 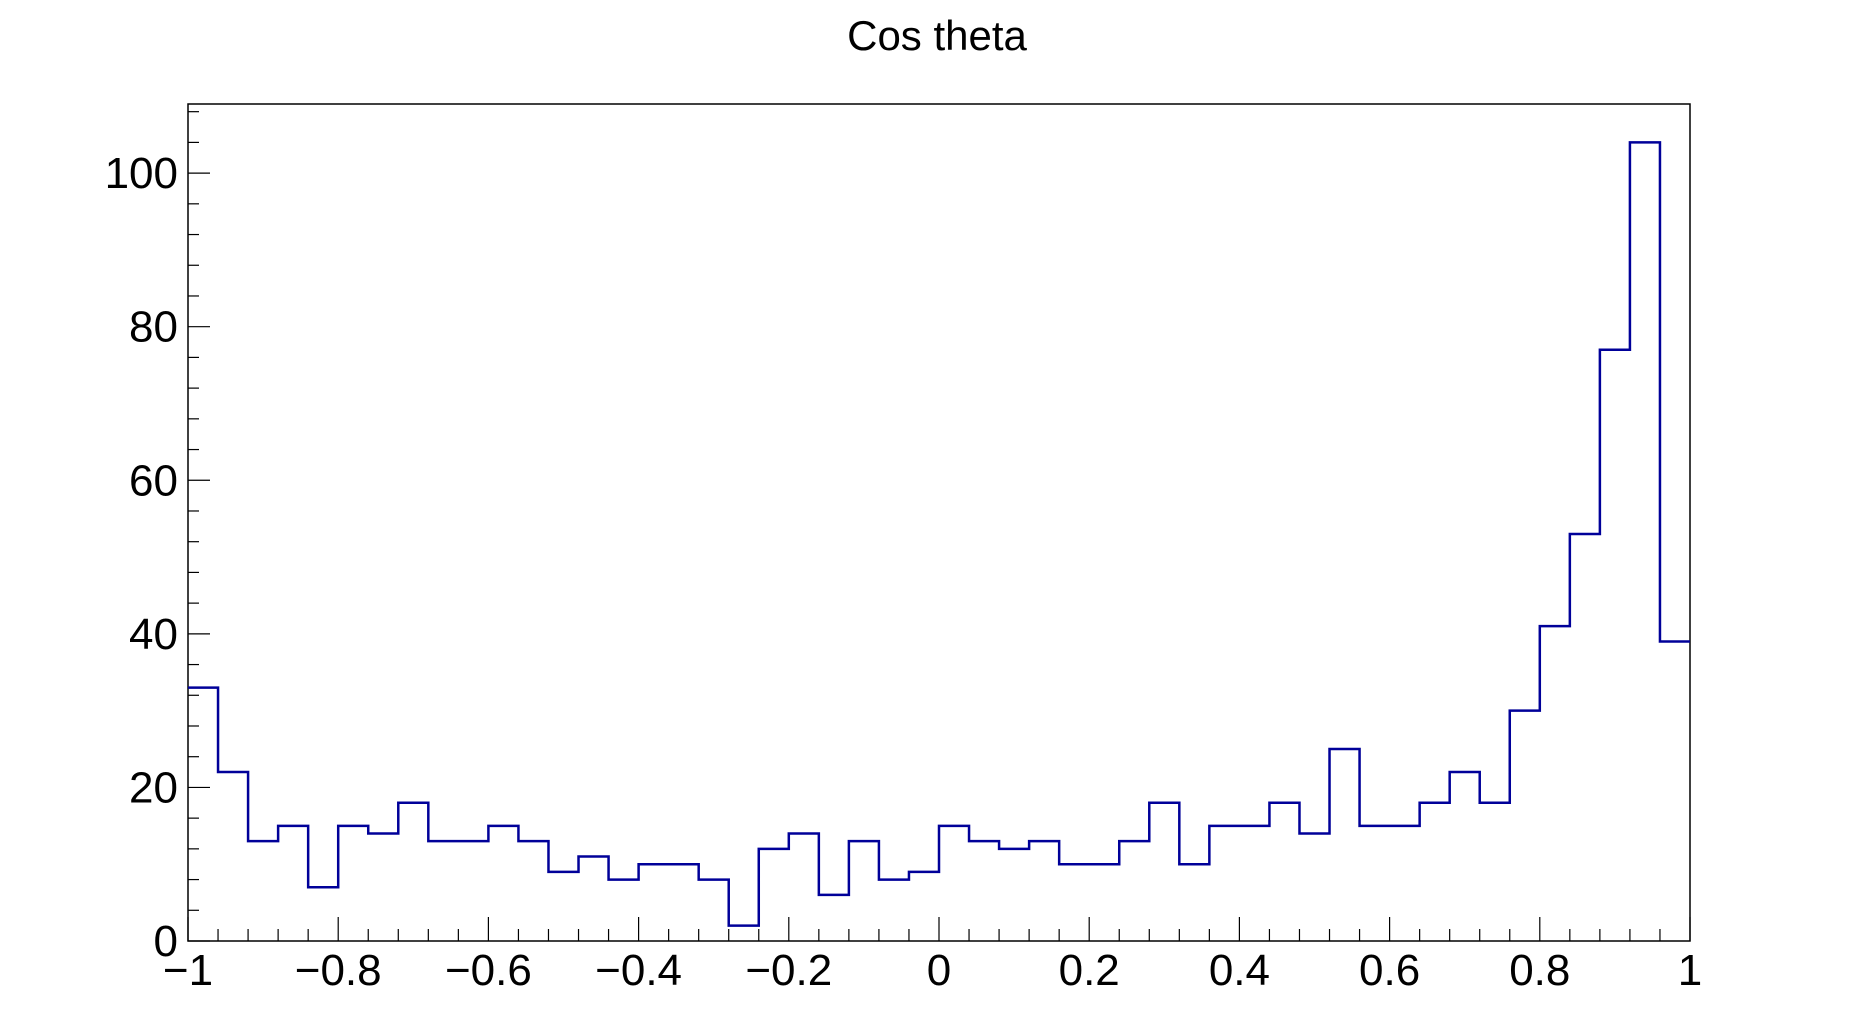 I want to click on x-tick-label: 0.8, so click(x=1539, y=970).